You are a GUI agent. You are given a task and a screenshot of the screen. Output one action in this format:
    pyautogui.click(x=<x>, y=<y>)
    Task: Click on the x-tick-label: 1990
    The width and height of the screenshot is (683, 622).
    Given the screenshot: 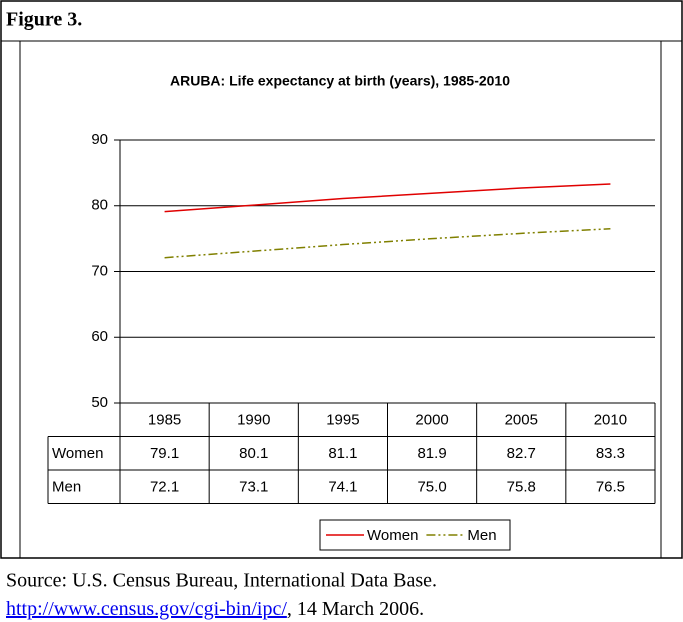 What is the action you would take?
    pyautogui.click(x=253, y=420)
    